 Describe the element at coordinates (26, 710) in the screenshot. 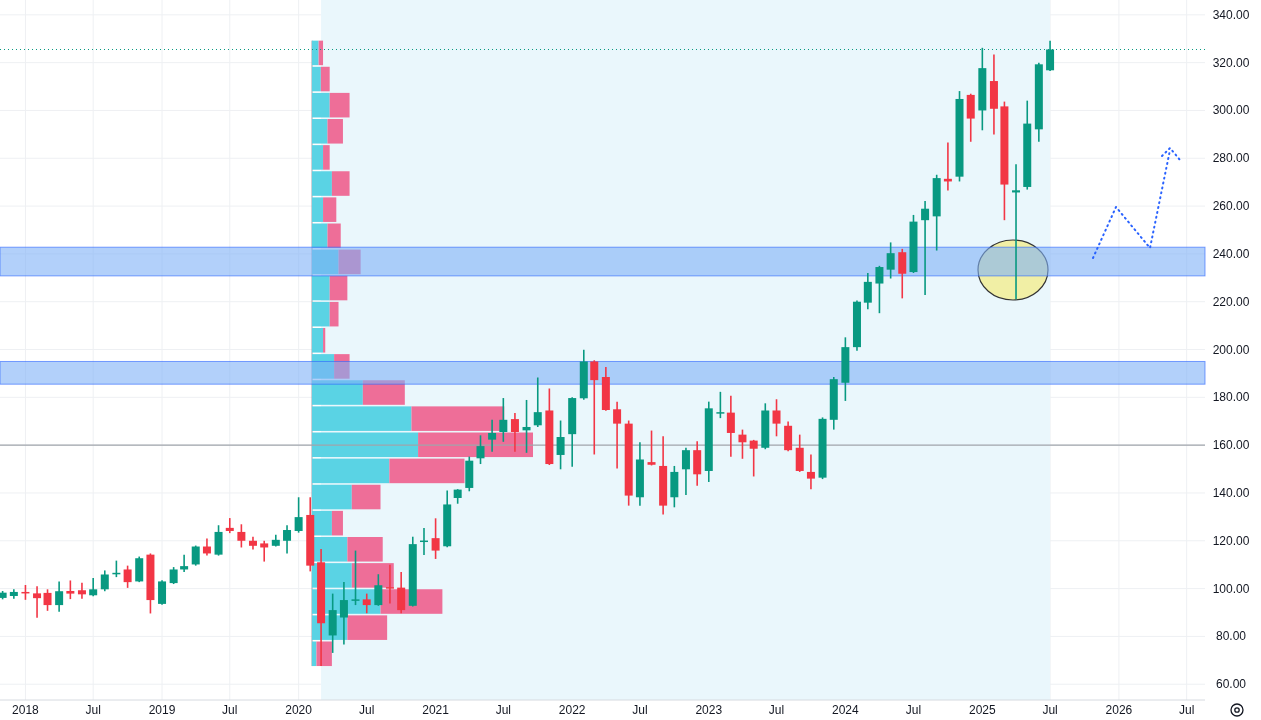

I see `x-tick-label: 2018` at that location.